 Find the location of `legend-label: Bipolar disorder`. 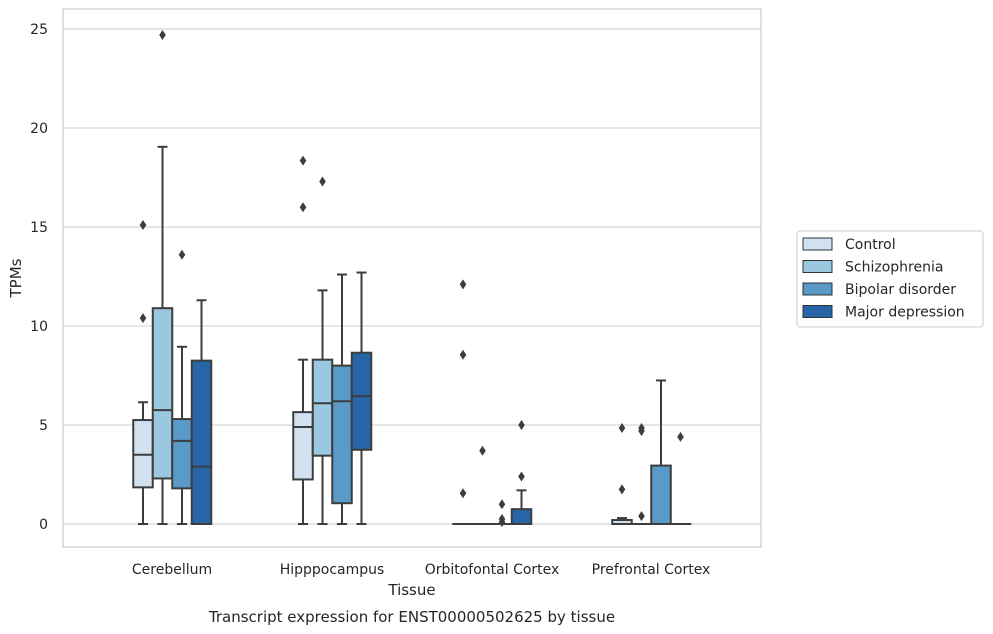

legend-label: Bipolar disorder is located at coordinates (900, 290).